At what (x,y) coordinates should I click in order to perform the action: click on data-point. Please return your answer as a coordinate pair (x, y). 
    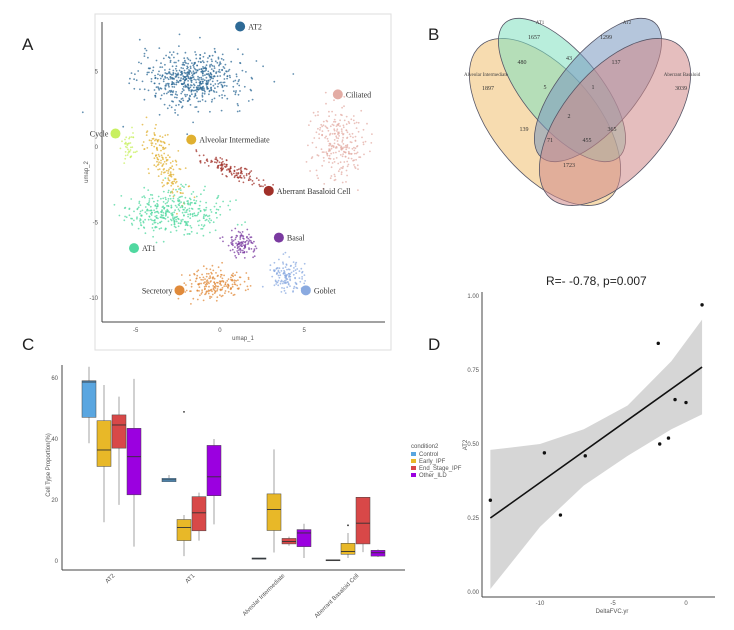
    Looking at the image, I should click on (658, 343).